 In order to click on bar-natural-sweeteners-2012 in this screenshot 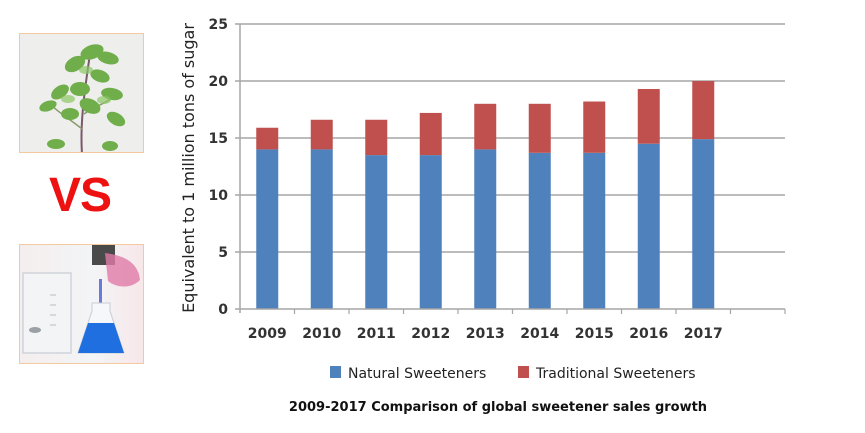, I will do `click(430, 232)`.